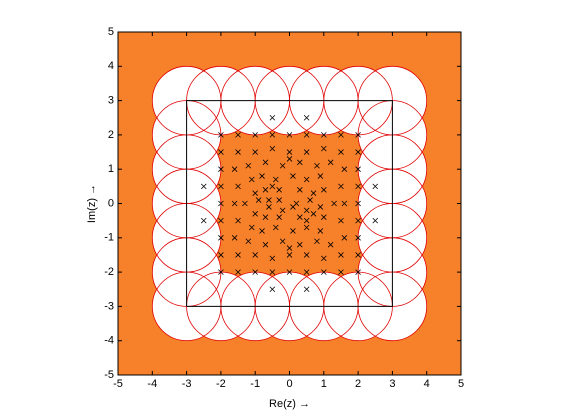 This screenshot has width=561, height=420. What do you see at coordinates (152, 384) in the screenshot?
I see `x-tick-label: -4` at bounding box center [152, 384].